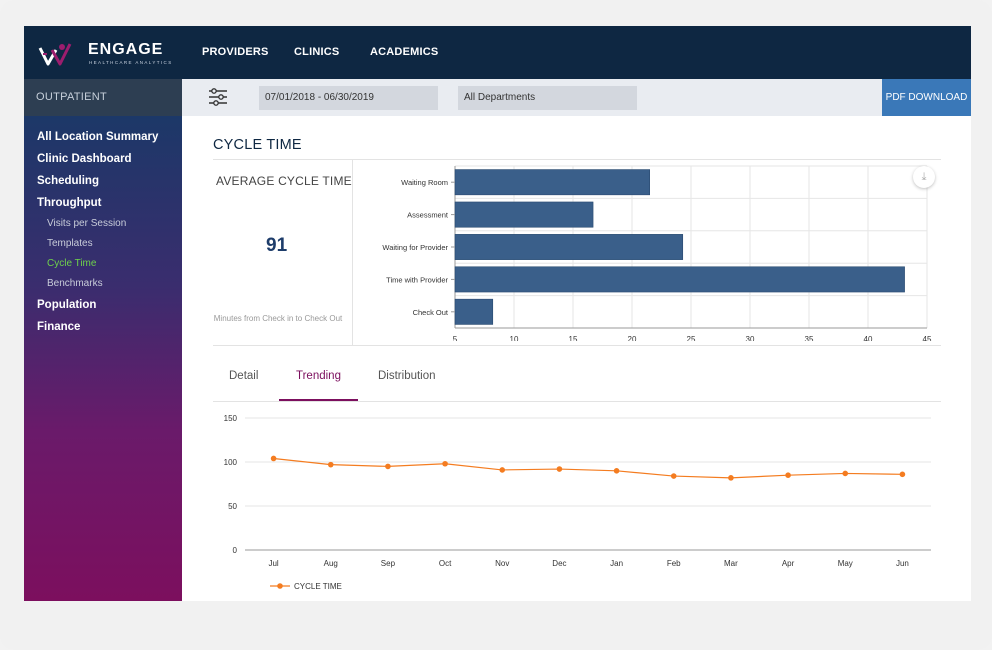  Describe the element at coordinates (573, 338) in the screenshot. I see `bar-x-tick-label: 15` at that location.